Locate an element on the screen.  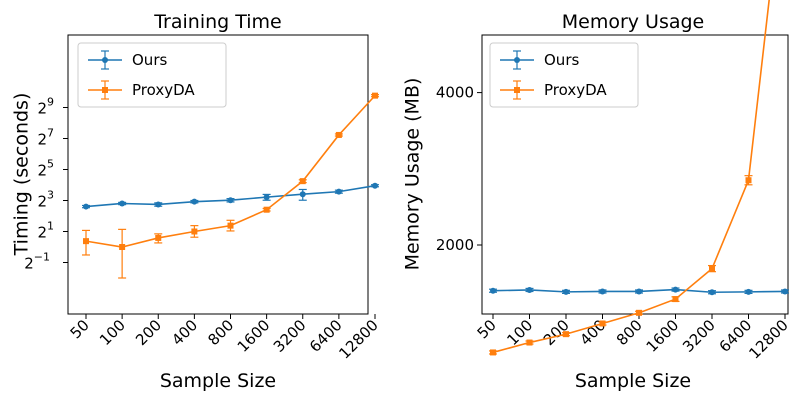
y-tick-label: 27 is located at coordinates (45, 138).